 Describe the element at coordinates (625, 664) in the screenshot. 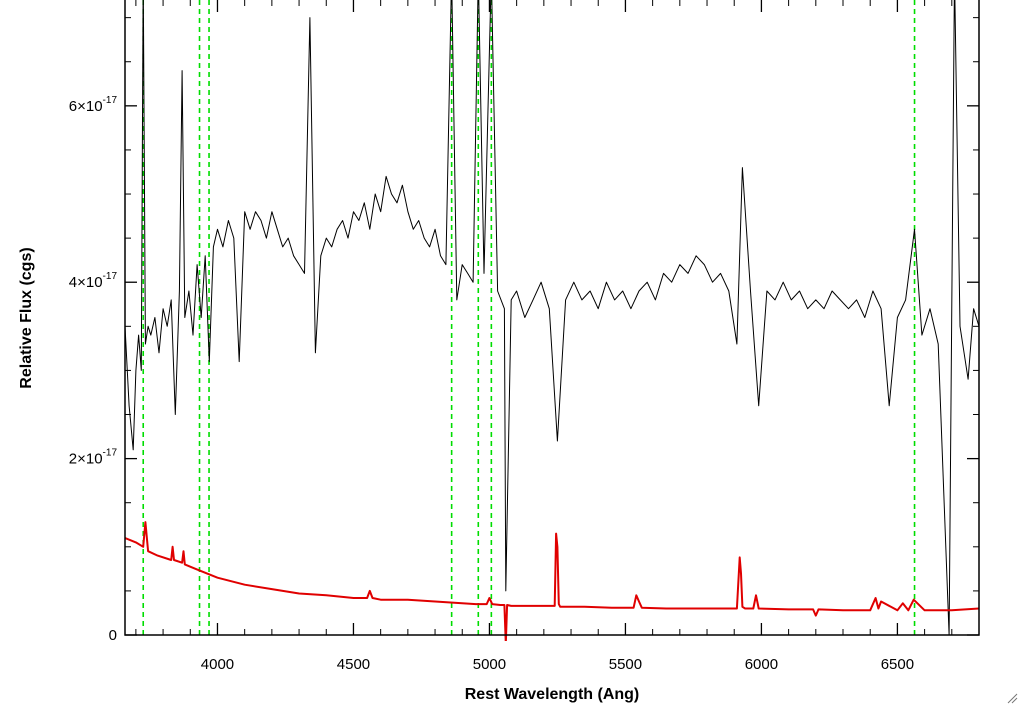

I see `x-tick-label-5500: 5500` at that location.